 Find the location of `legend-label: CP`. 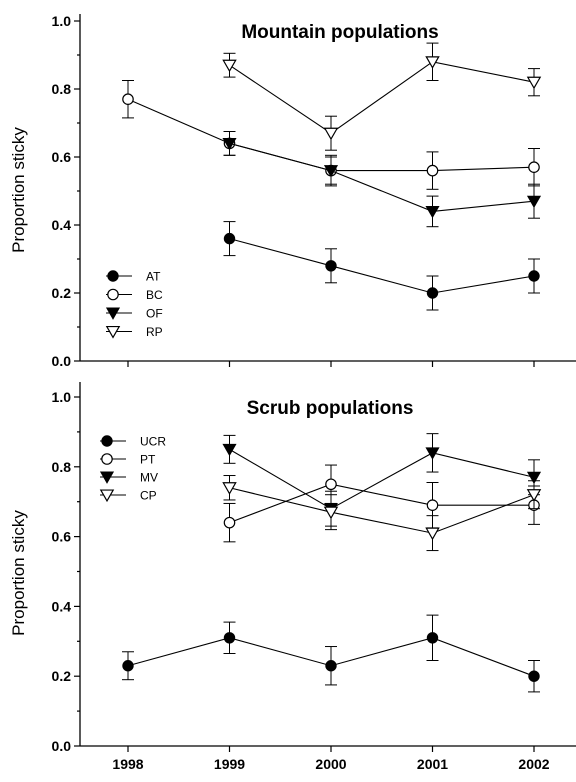

legend-label: CP is located at coordinates (148, 496).